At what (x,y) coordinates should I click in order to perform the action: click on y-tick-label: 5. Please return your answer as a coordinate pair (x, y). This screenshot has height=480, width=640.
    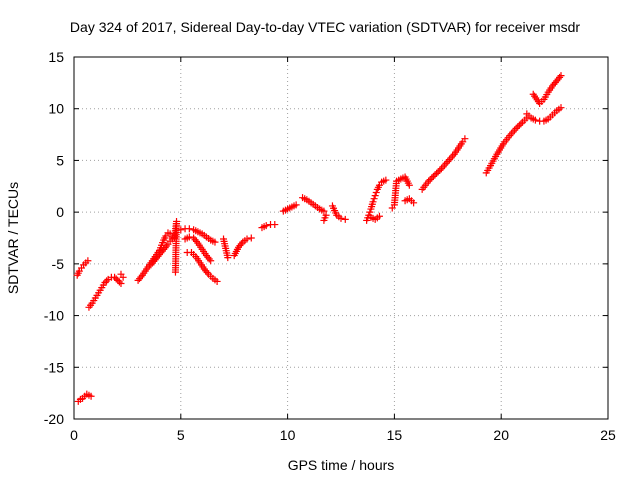
    Looking at the image, I should click on (60, 160).